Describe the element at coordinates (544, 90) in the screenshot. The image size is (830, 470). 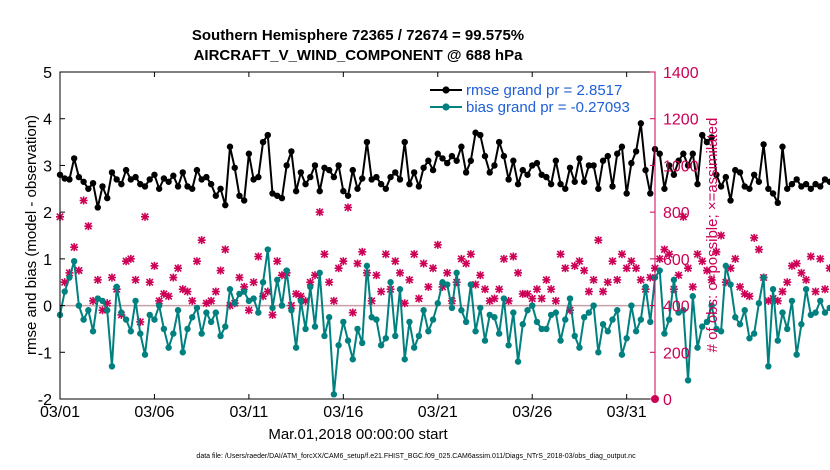
I see `legend-rmse-label: rmse grand pr = 2.8517` at that location.